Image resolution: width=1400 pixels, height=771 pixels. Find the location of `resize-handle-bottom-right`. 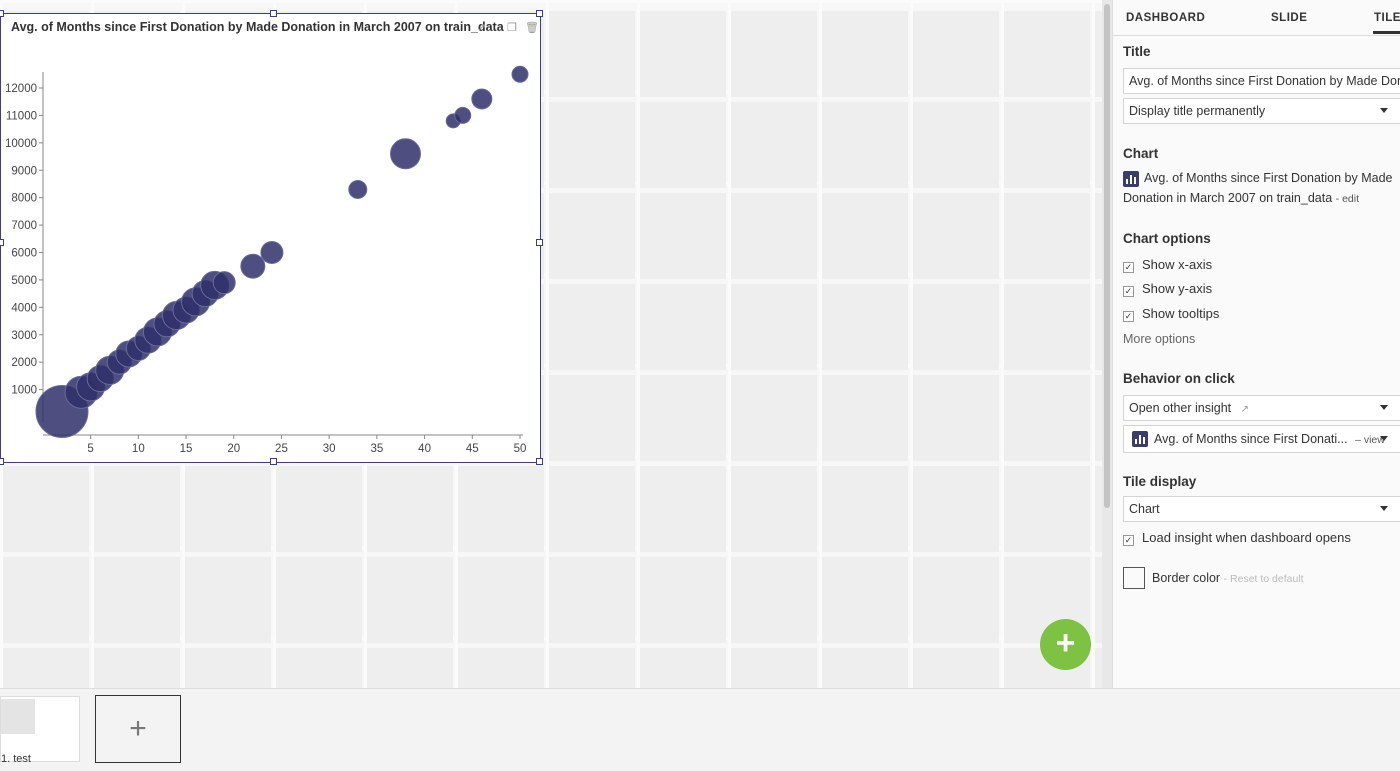

resize-handle-bottom-right is located at coordinates (539, 461).